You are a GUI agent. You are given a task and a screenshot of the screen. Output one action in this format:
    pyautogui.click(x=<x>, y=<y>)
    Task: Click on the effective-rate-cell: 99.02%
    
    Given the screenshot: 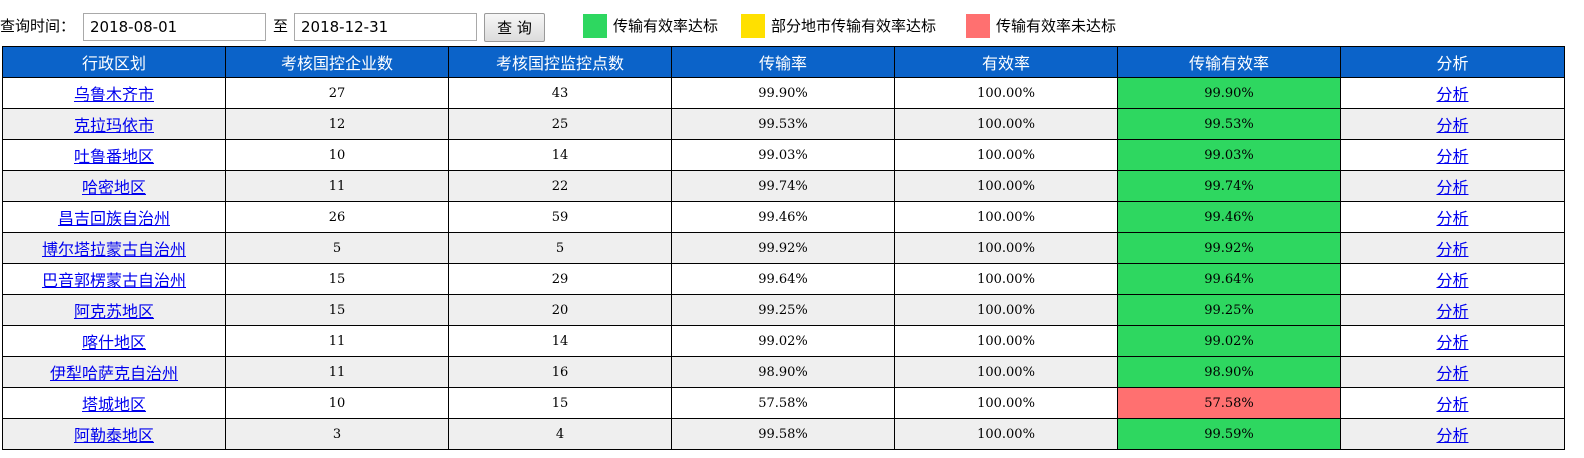 What is the action you would take?
    pyautogui.click(x=1229, y=341)
    